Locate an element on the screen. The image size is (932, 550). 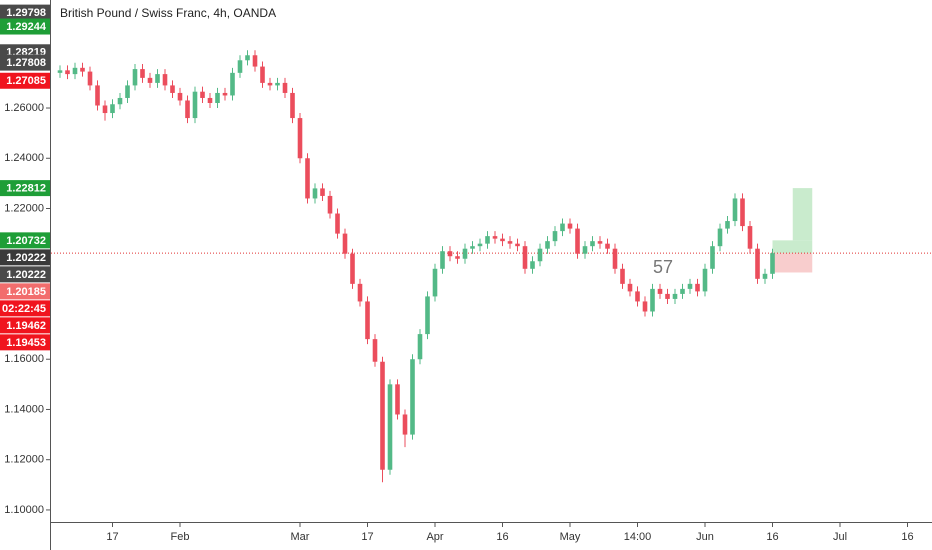
x-tick-label: Jul is located at coordinates (840, 537).